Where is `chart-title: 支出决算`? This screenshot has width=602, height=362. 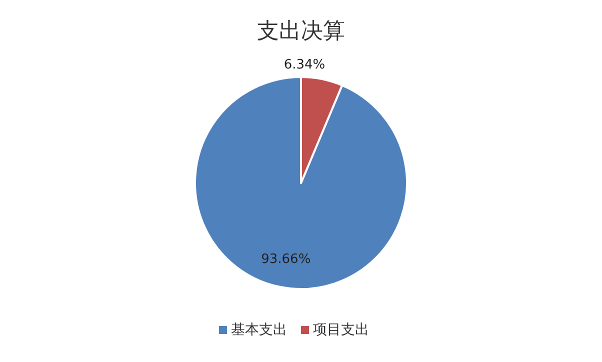 chart-title: 支出决算 is located at coordinates (301, 31).